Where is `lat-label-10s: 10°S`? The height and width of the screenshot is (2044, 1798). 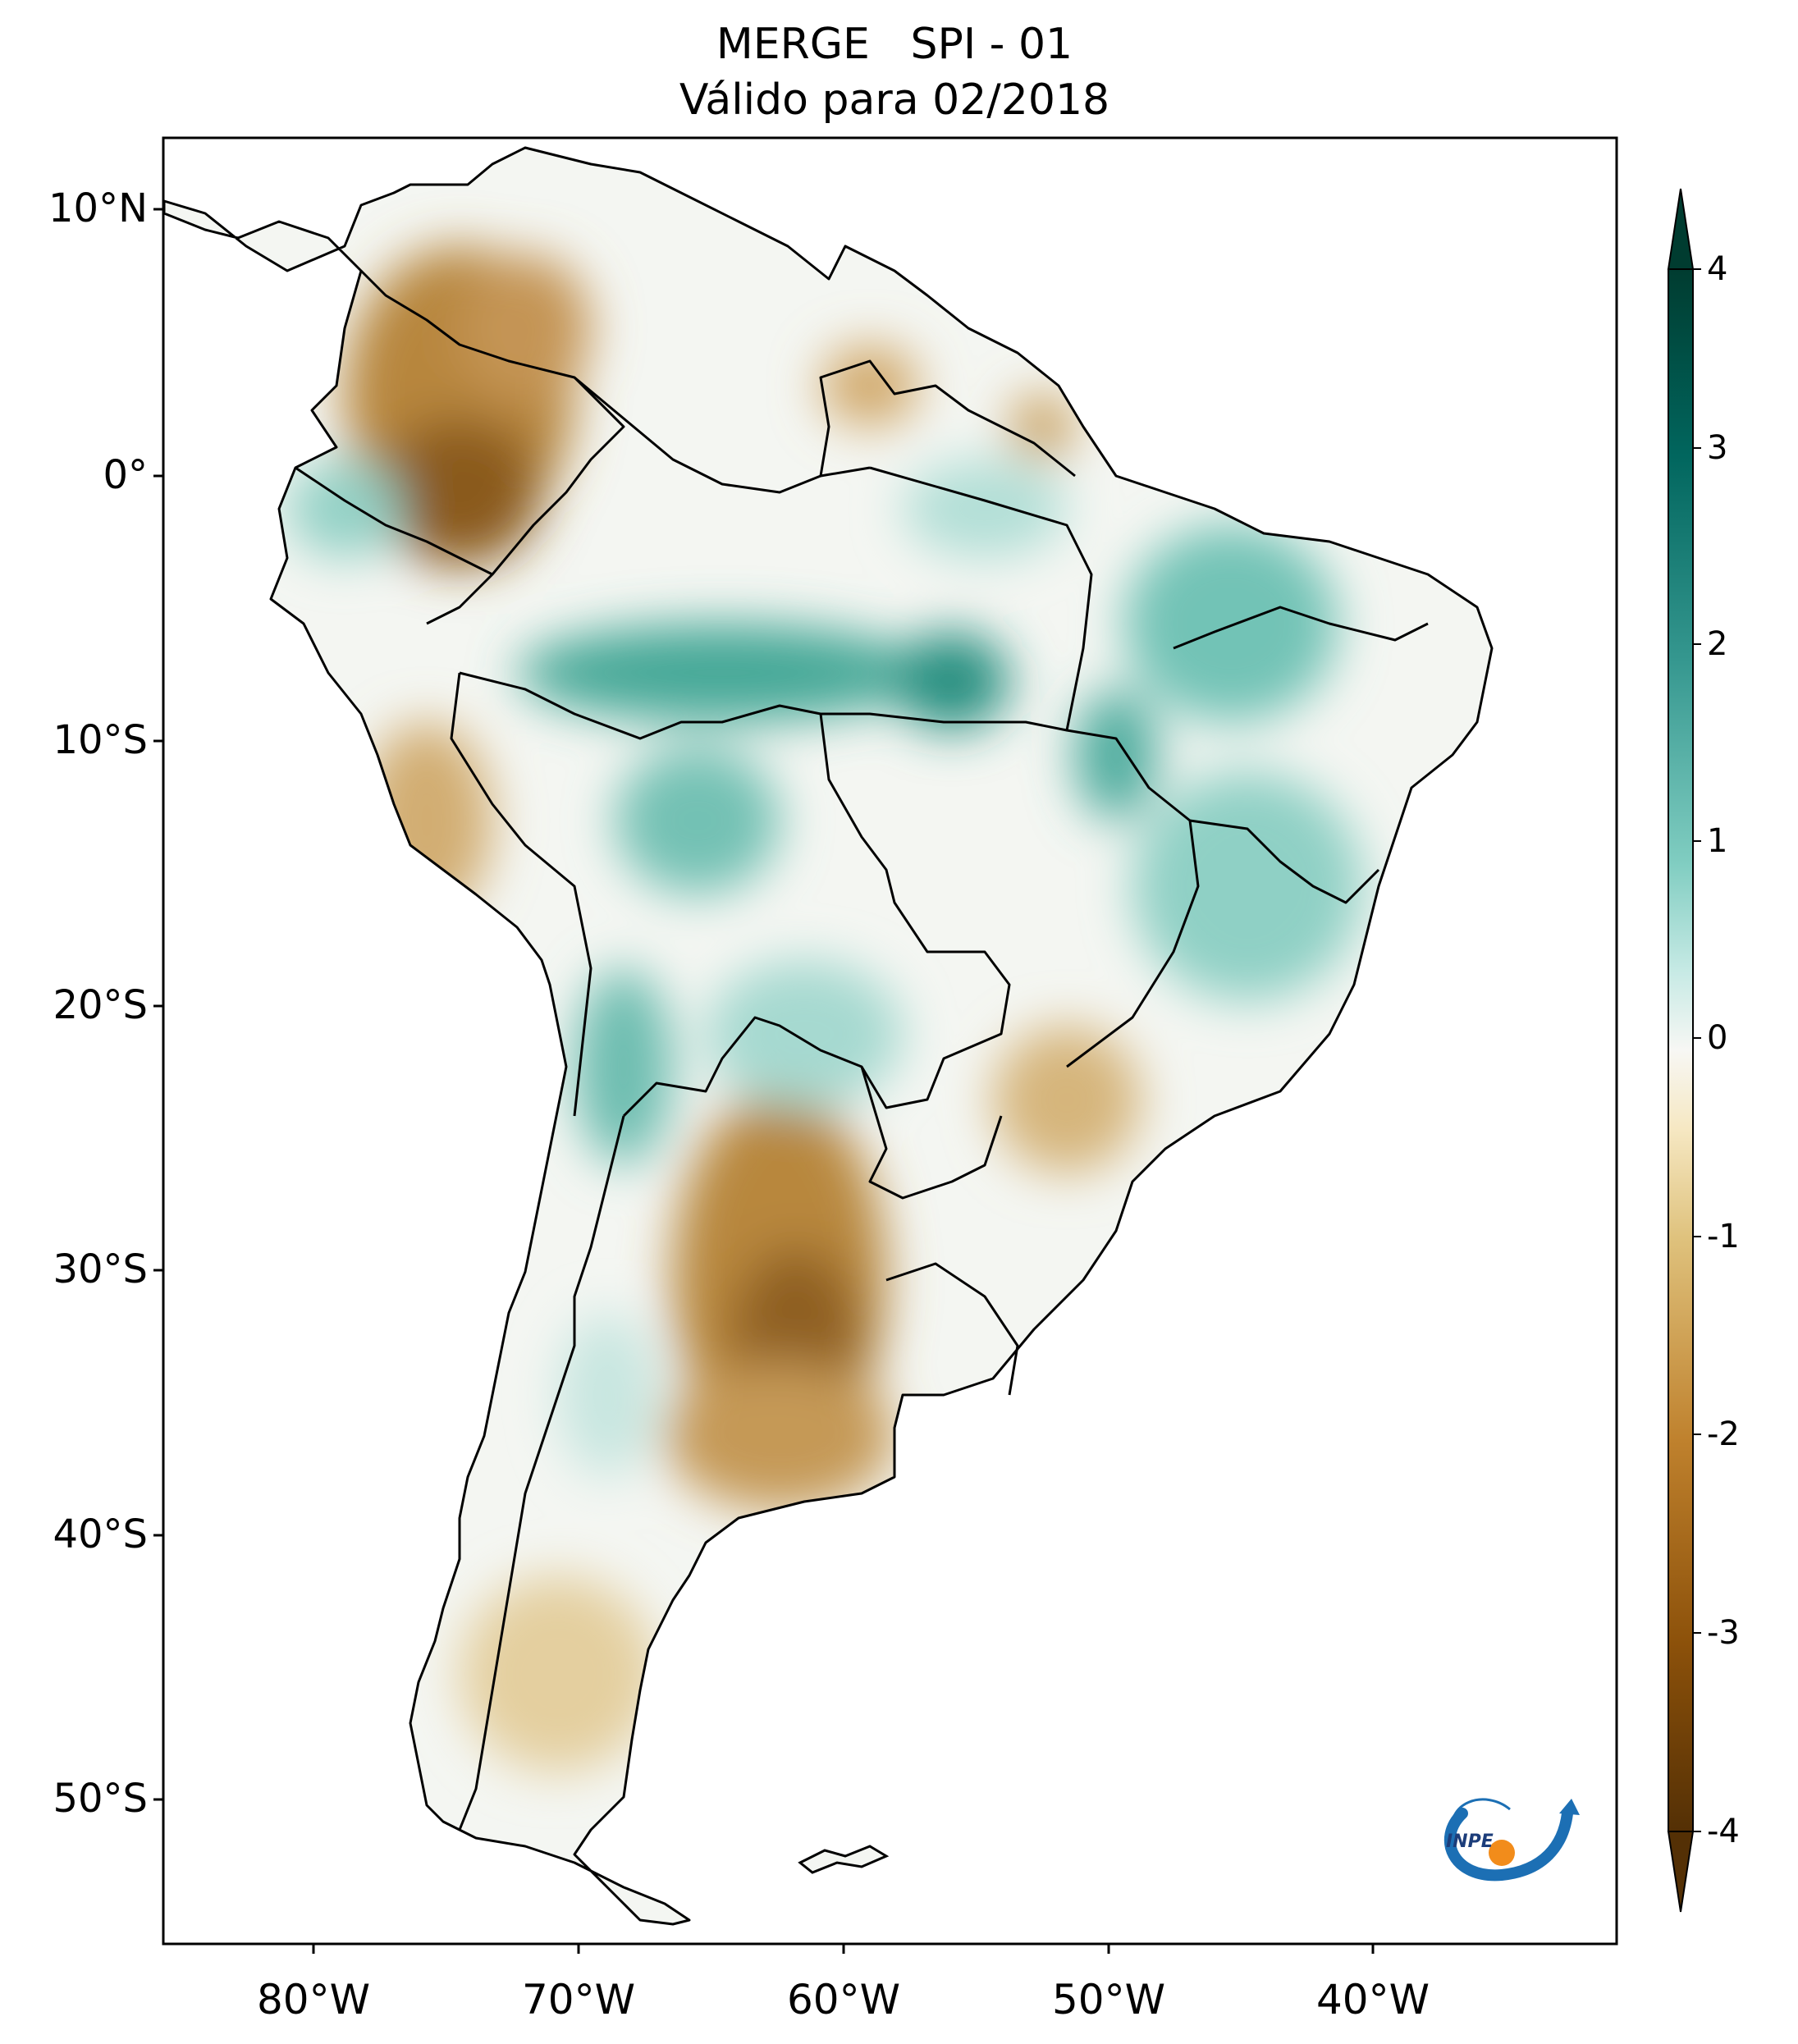 lat-label-10s: 10°S is located at coordinates (100, 740).